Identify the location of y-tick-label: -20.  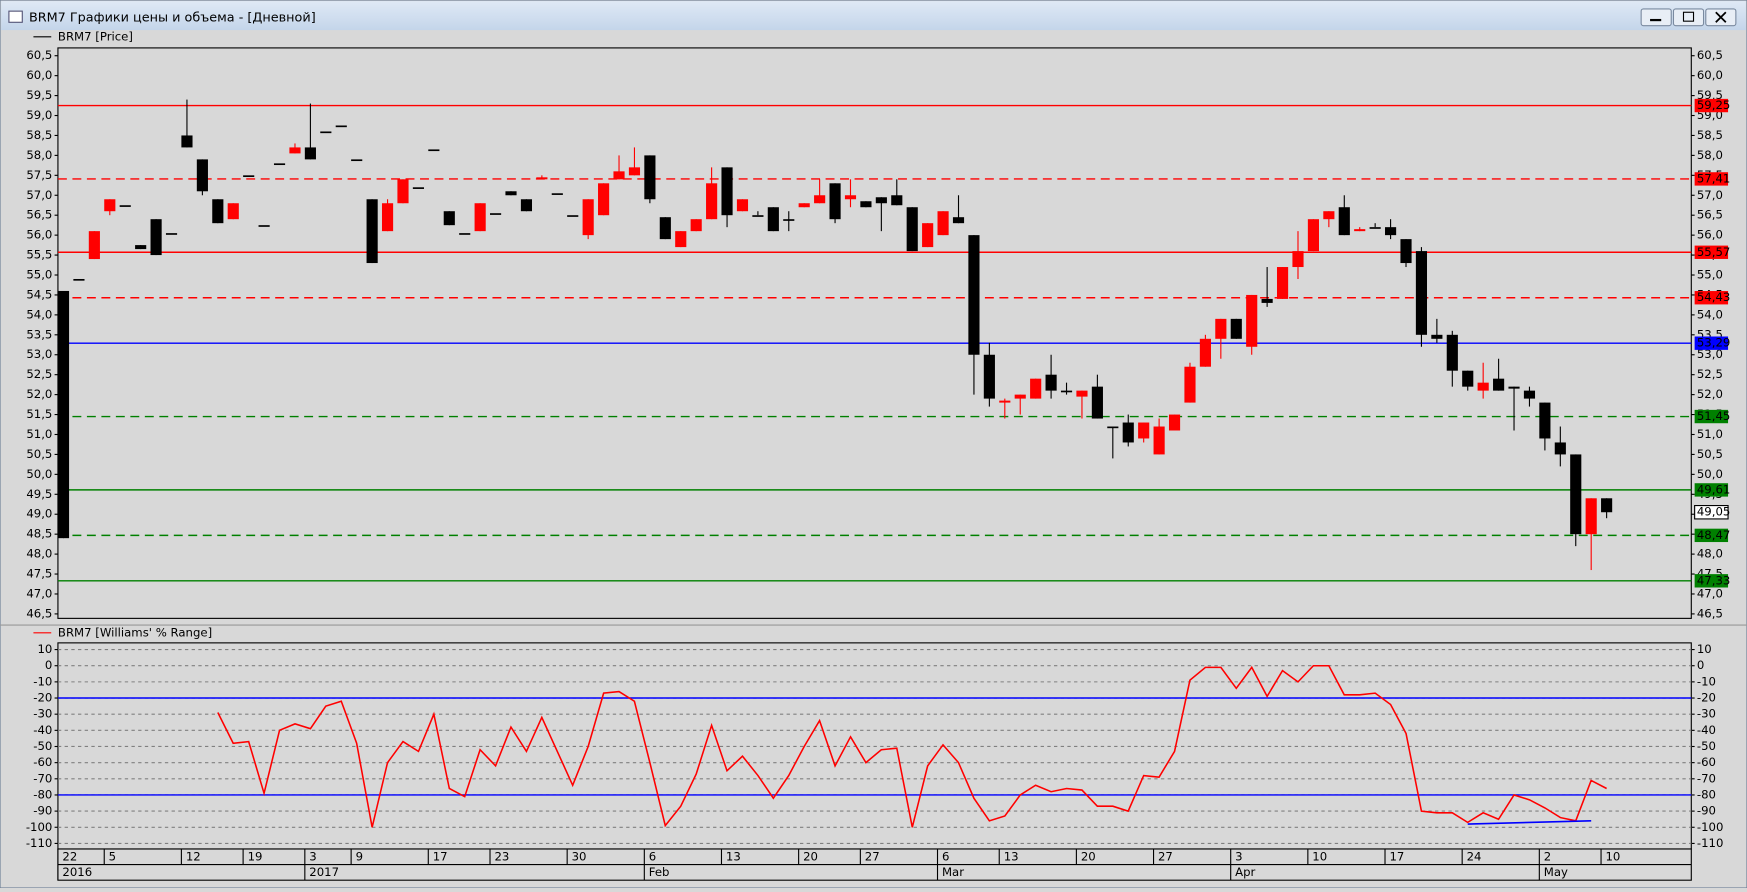
(42, 698).